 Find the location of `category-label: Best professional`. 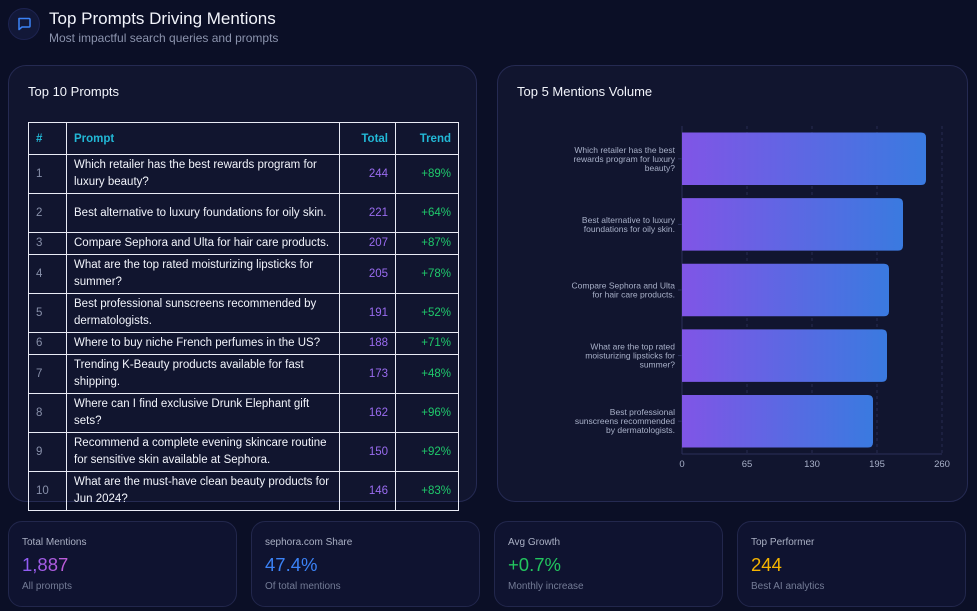

category-label: Best professional is located at coordinates (642, 412).